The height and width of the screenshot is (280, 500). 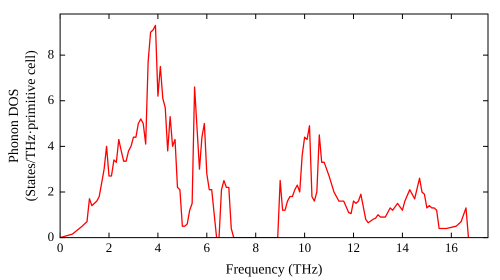 I want to click on y-tick-label: 2, so click(x=51, y=190).